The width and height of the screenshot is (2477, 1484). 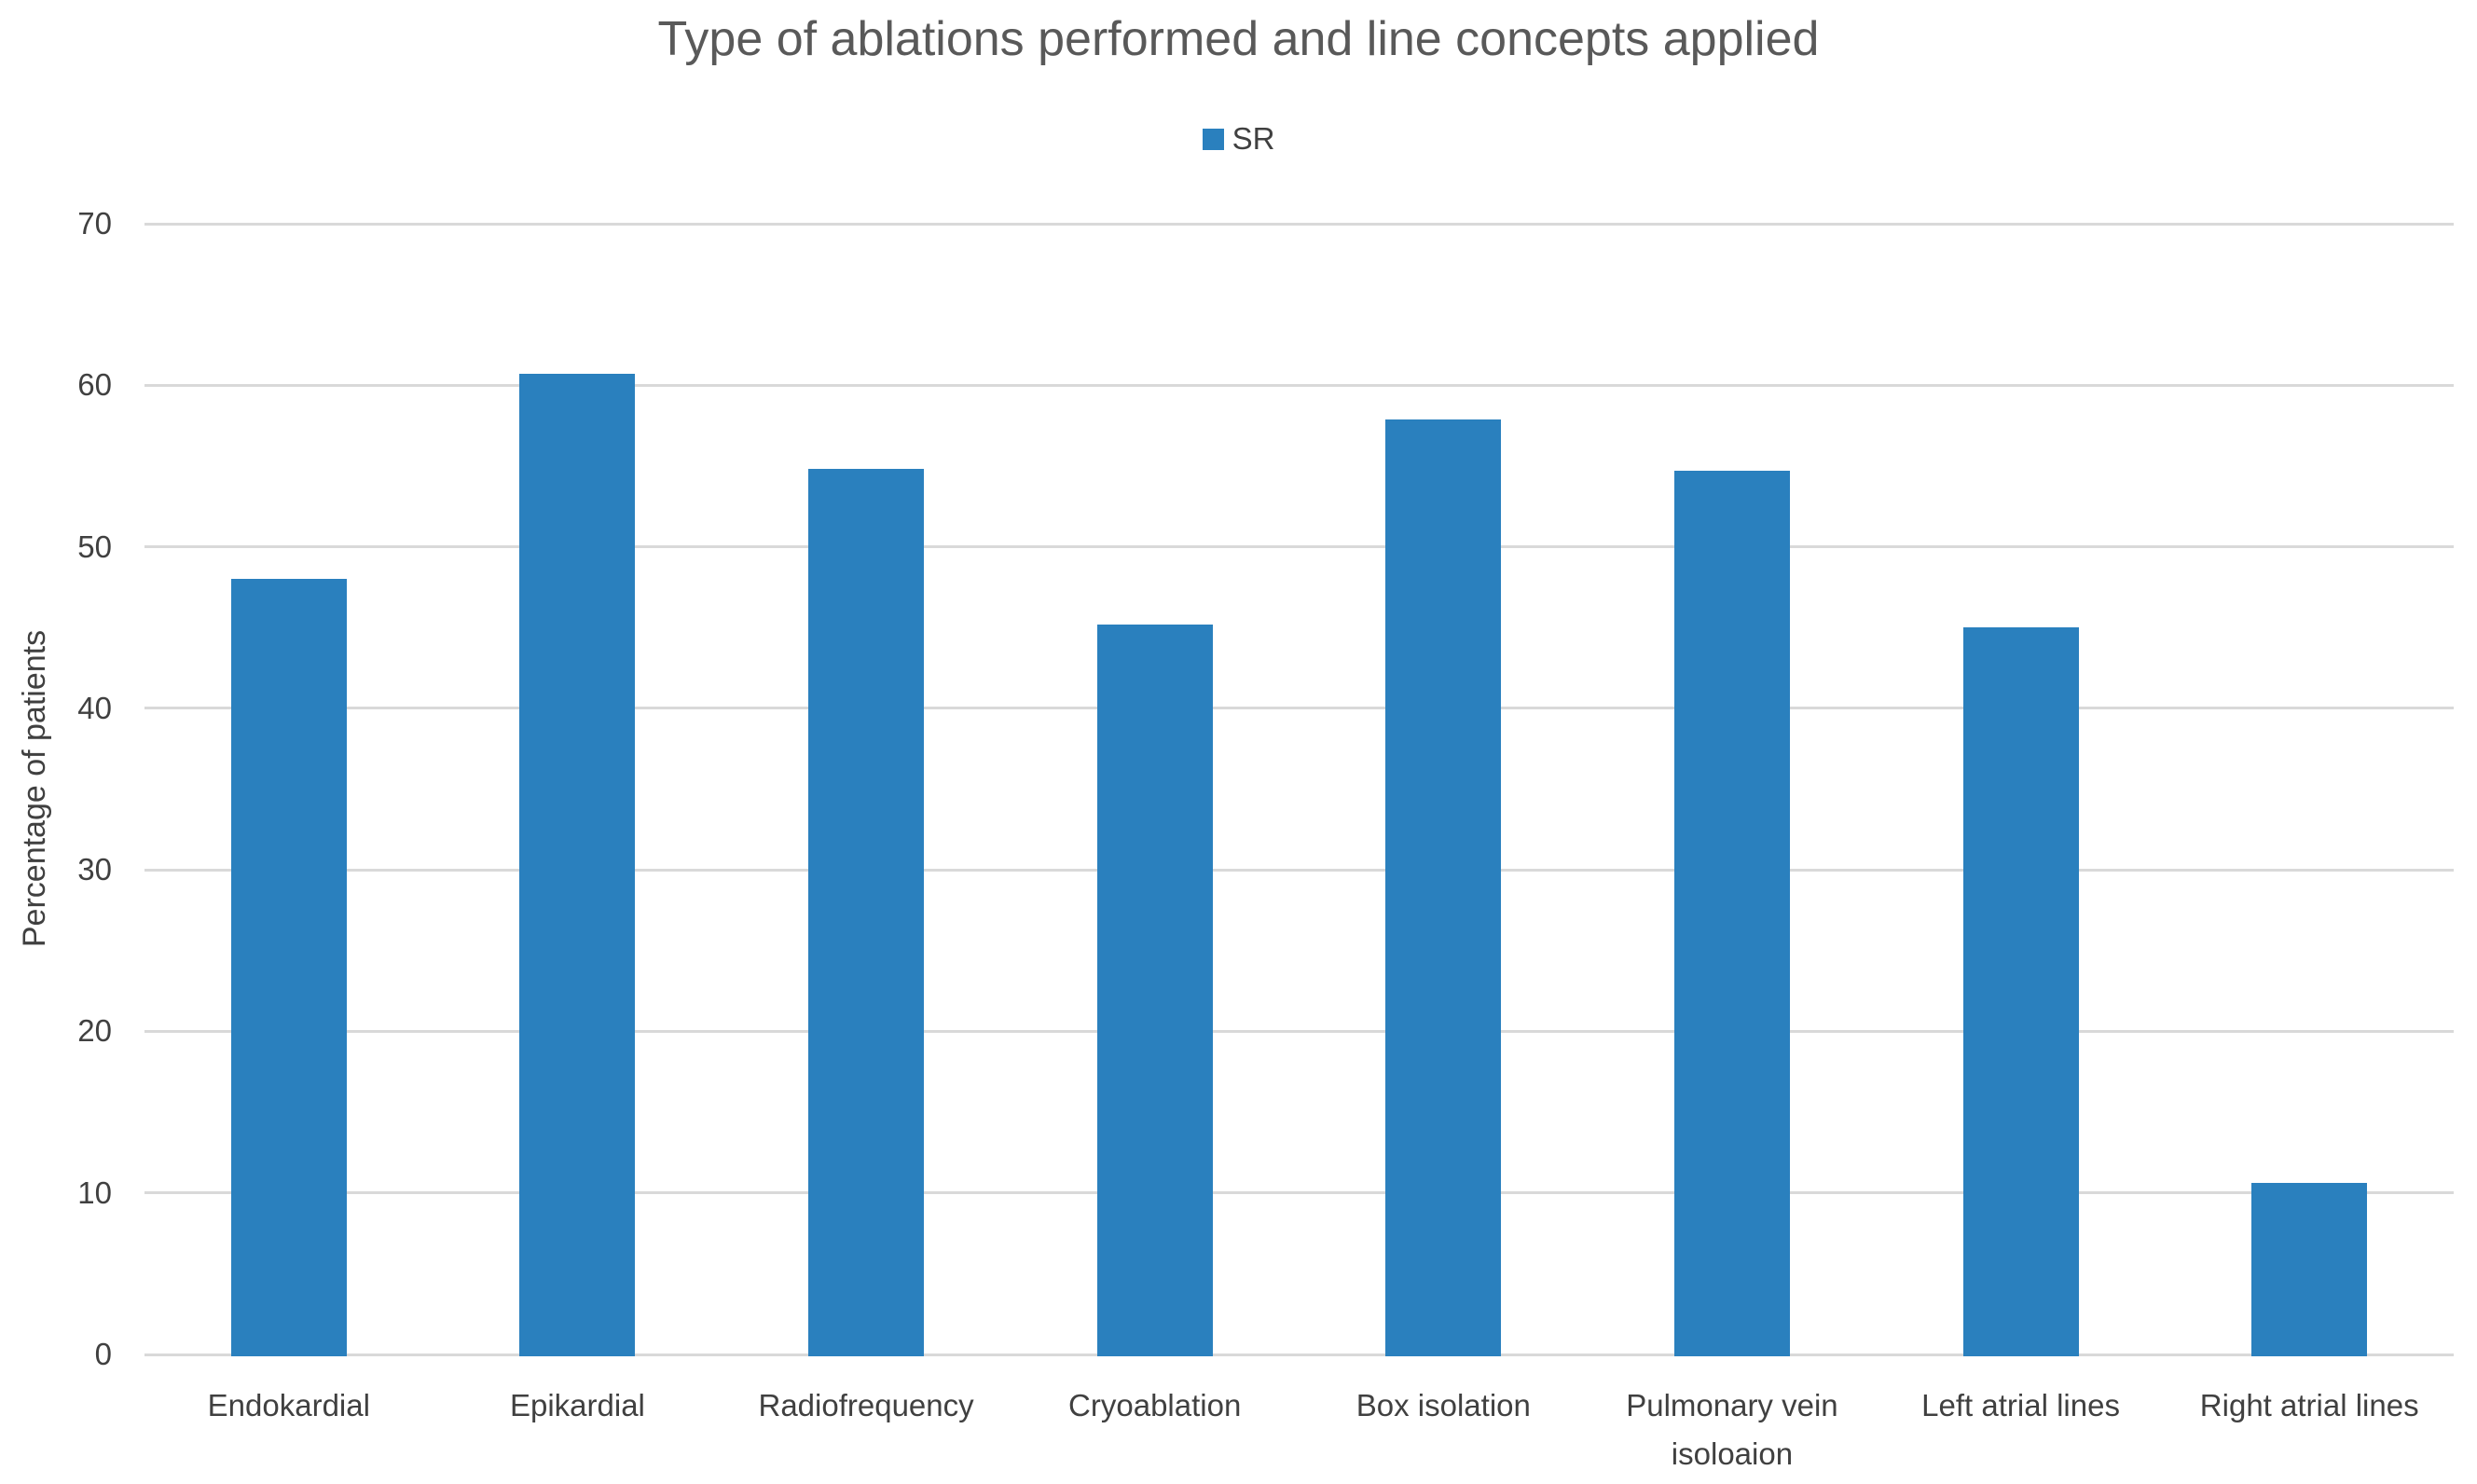 I want to click on x-axis-line, so click(x=1299, y=1354).